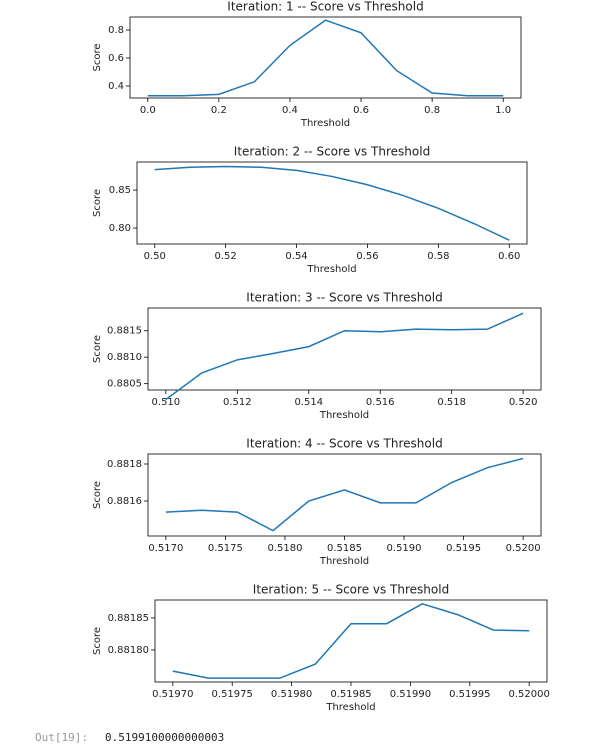 Image resolution: width=592 pixels, height=753 pixels. Describe the element at coordinates (344, 548) in the screenshot. I see `x-tick-label: 0.5185` at that location.